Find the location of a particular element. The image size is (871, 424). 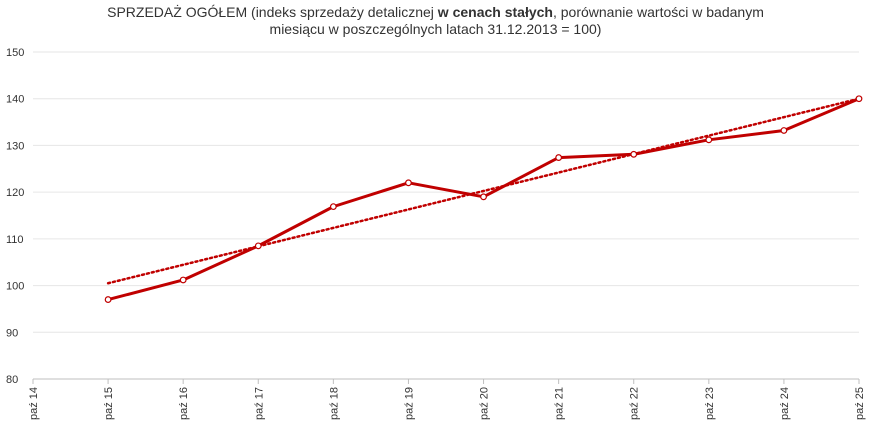

x-tick-label: paź 21 is located at coordinates (560, 403).